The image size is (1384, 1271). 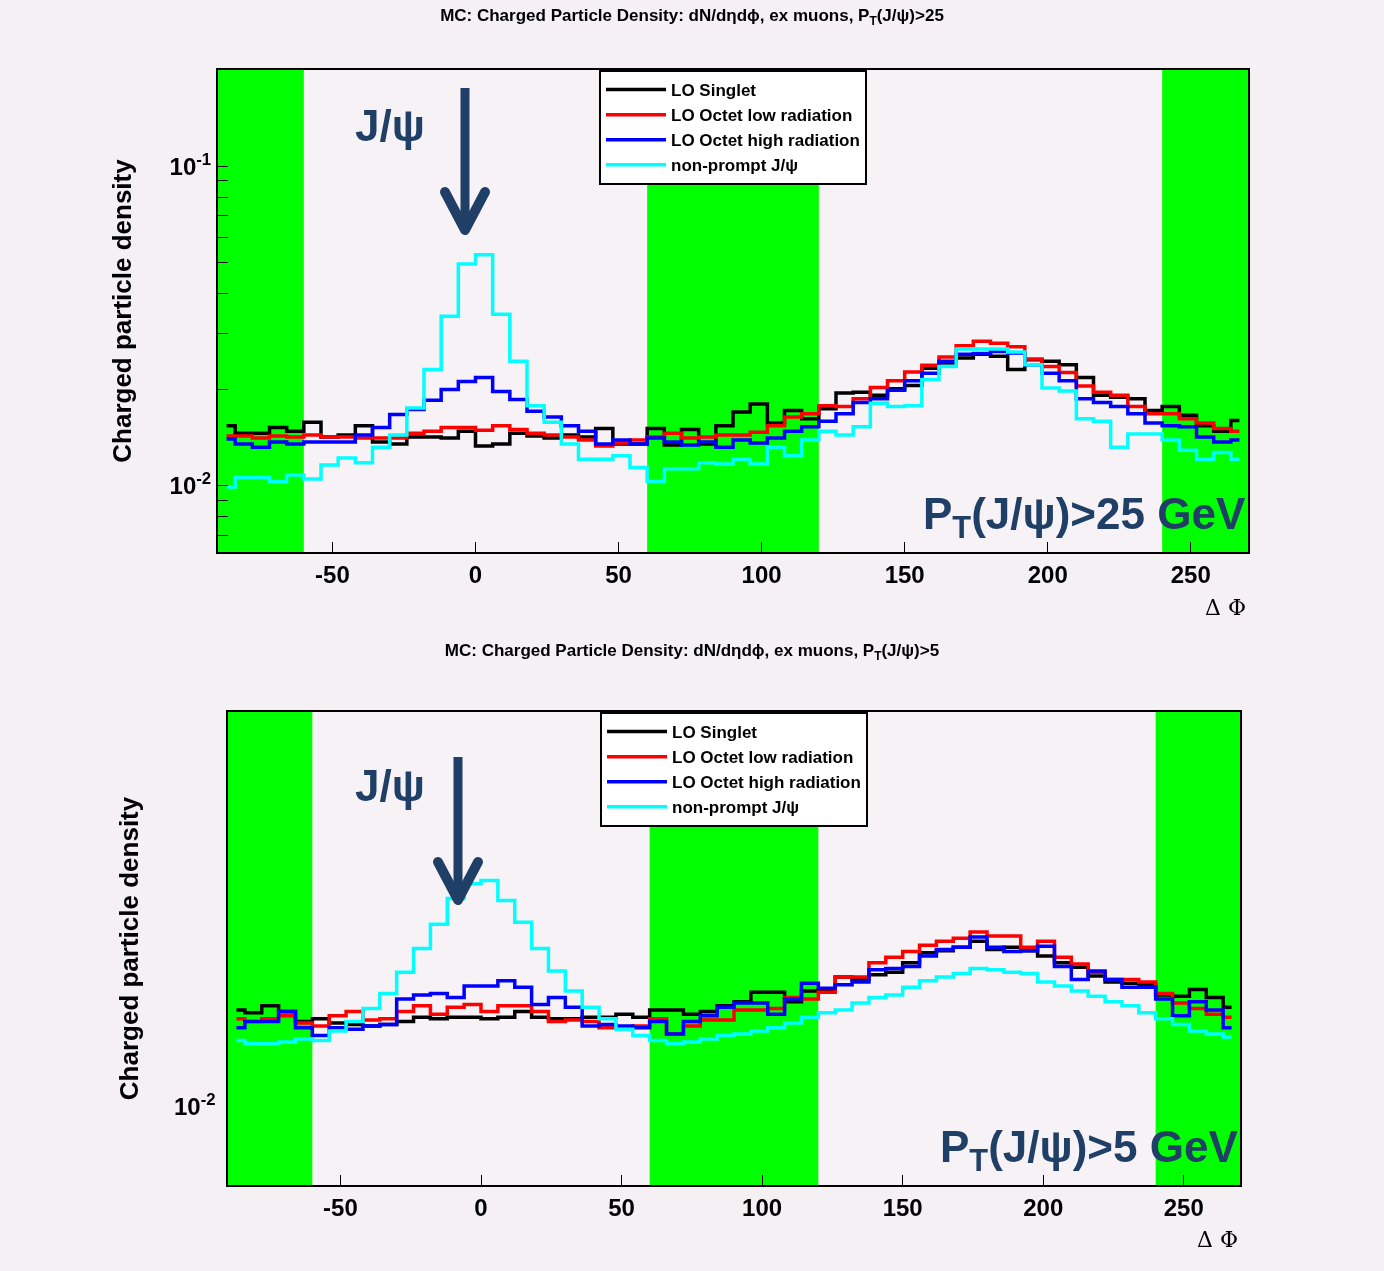 I want to click on y-tick-label: 10$^{-1}$, so click(x=190, y=164).